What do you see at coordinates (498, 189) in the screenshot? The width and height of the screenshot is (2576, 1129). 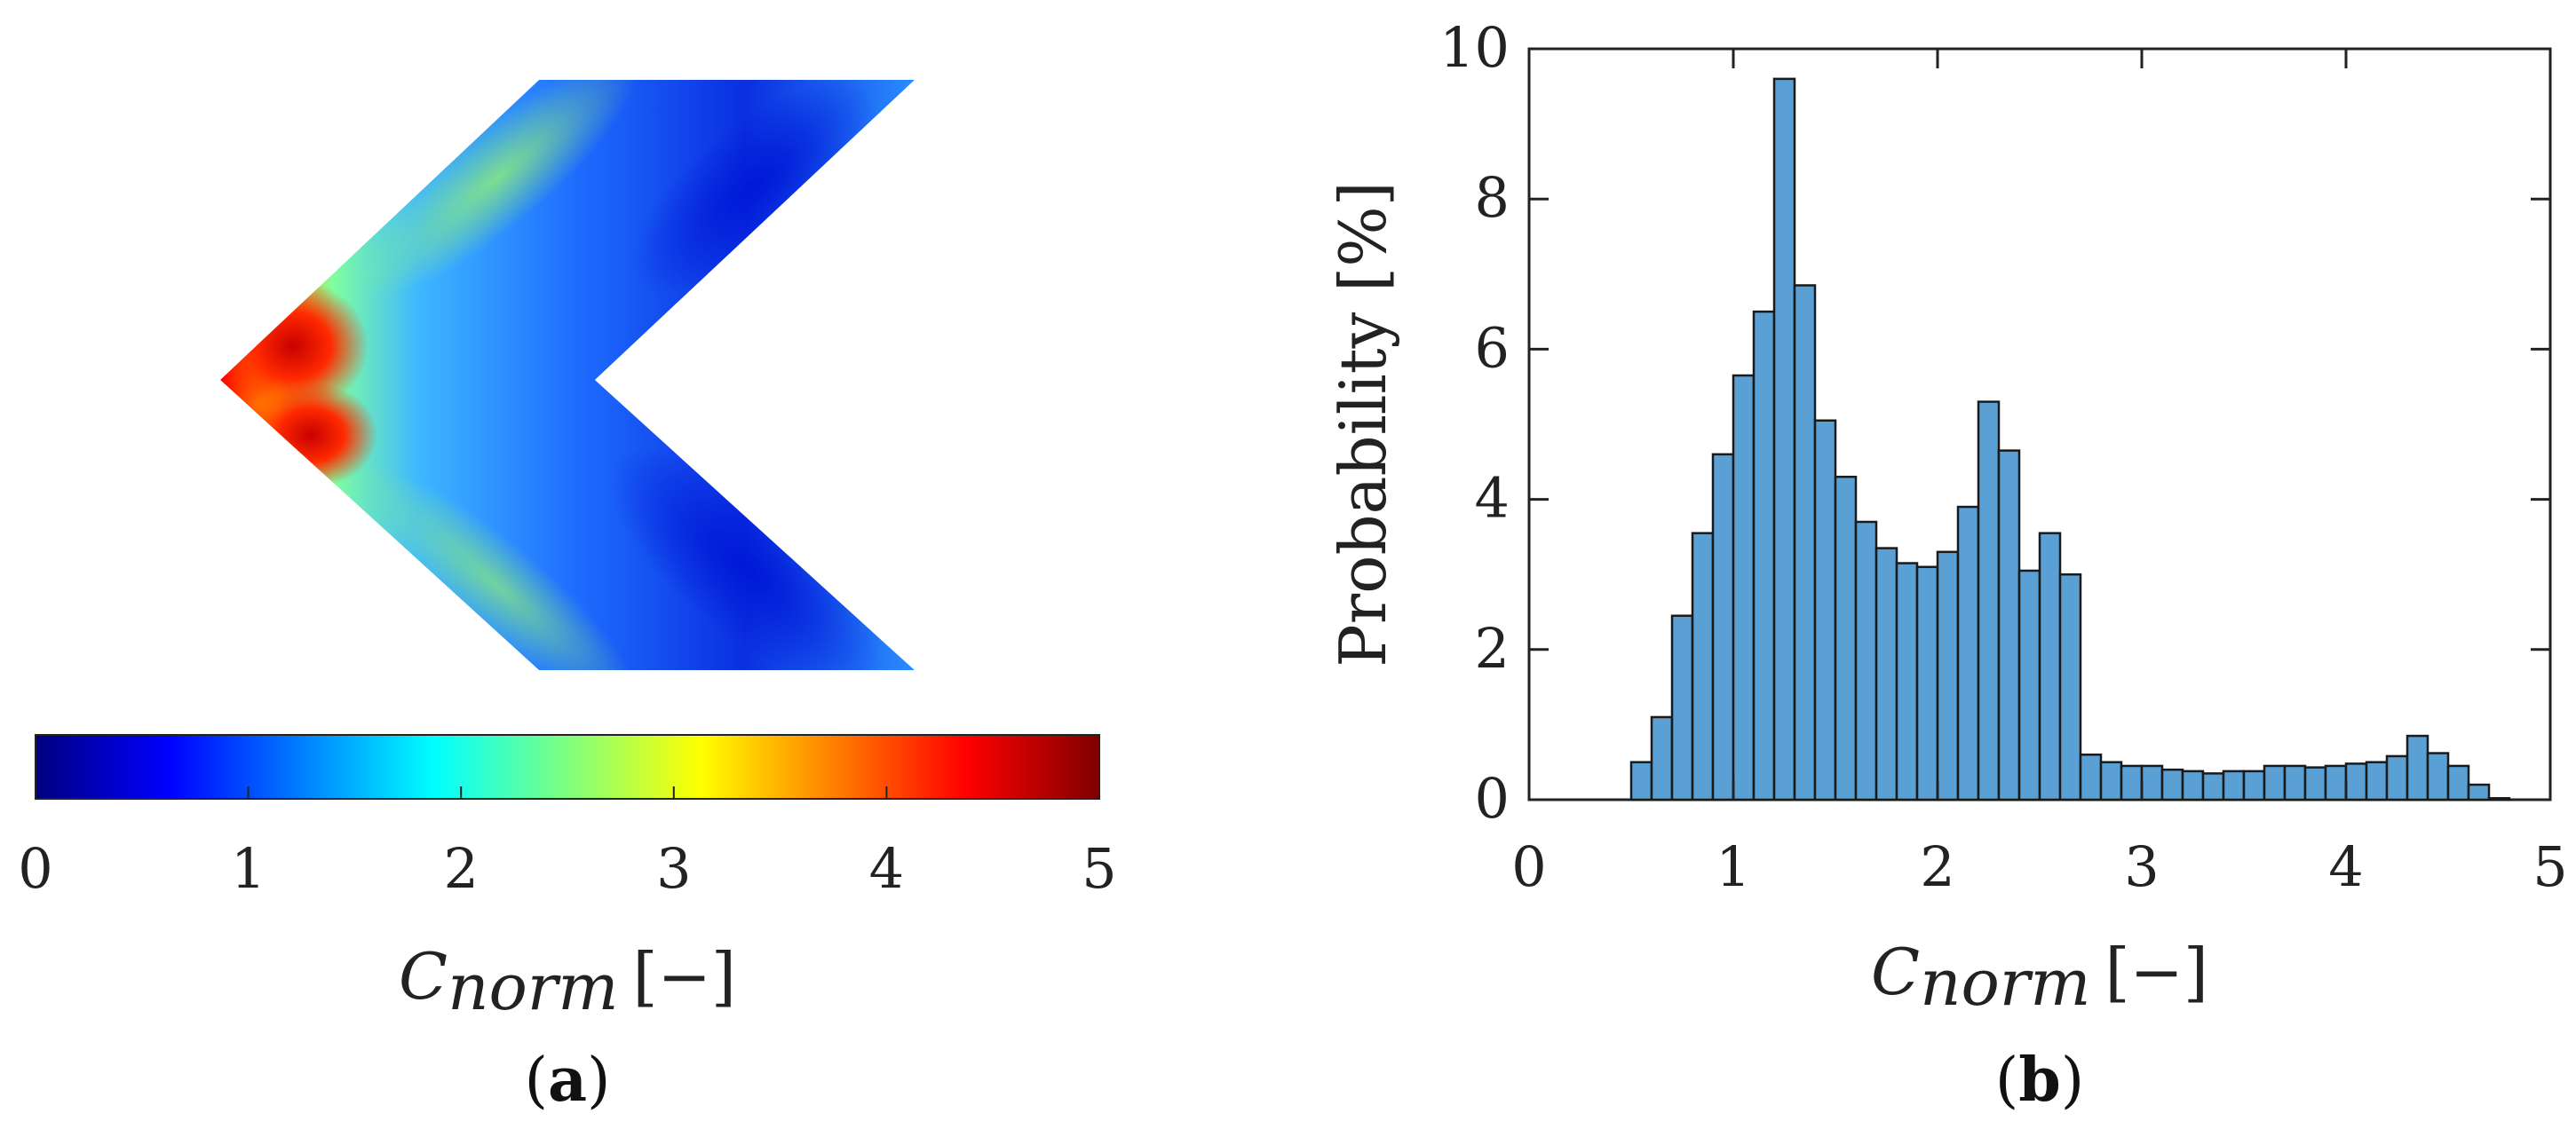 I see `mid-zone-upper` at bounding box center [498, 189].